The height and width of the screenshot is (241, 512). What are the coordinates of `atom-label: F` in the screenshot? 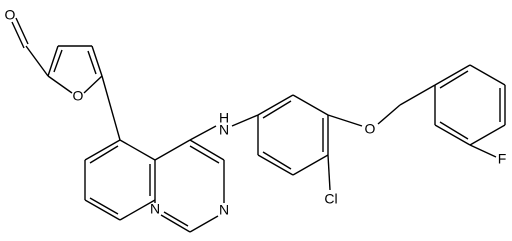 It's located at (502, 159).